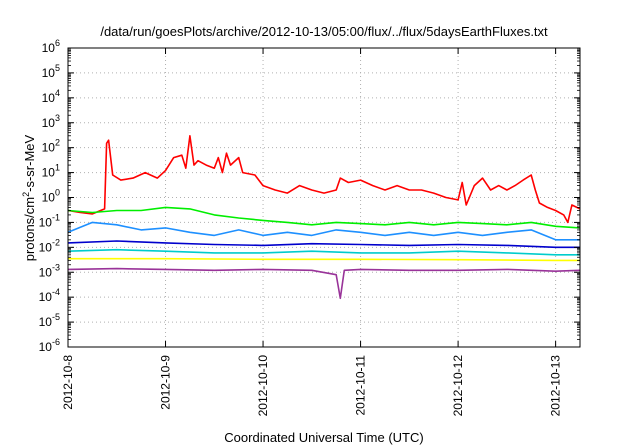  I want to click on y-axis-title: protons/cm2-s-sr-MeV, so click(29, 197).